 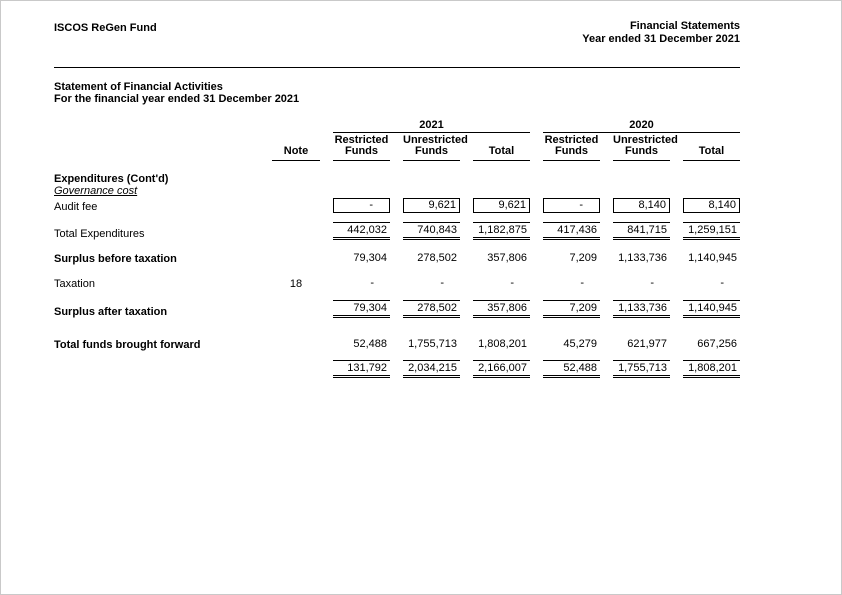 I want to click on col-header-total-2020: Total, so click(x=711, y=147).